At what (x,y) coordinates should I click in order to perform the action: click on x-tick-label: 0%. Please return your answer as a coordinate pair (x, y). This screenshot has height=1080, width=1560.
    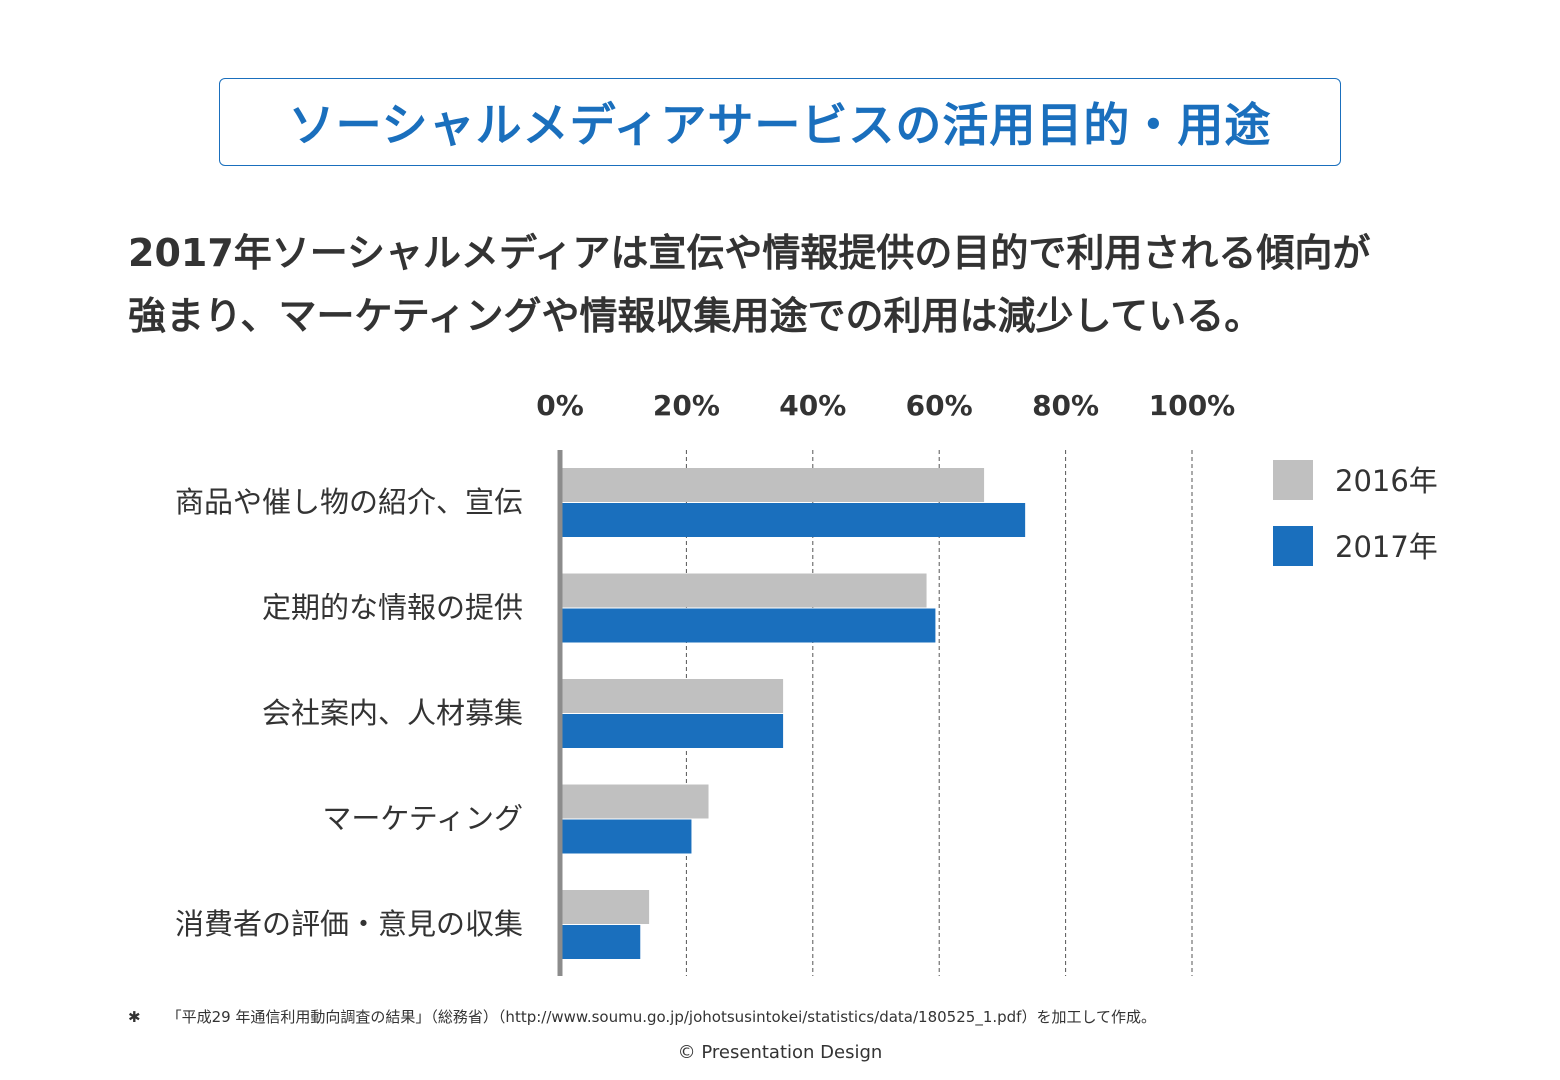
    Looking at the image, I should click on (560, 405).